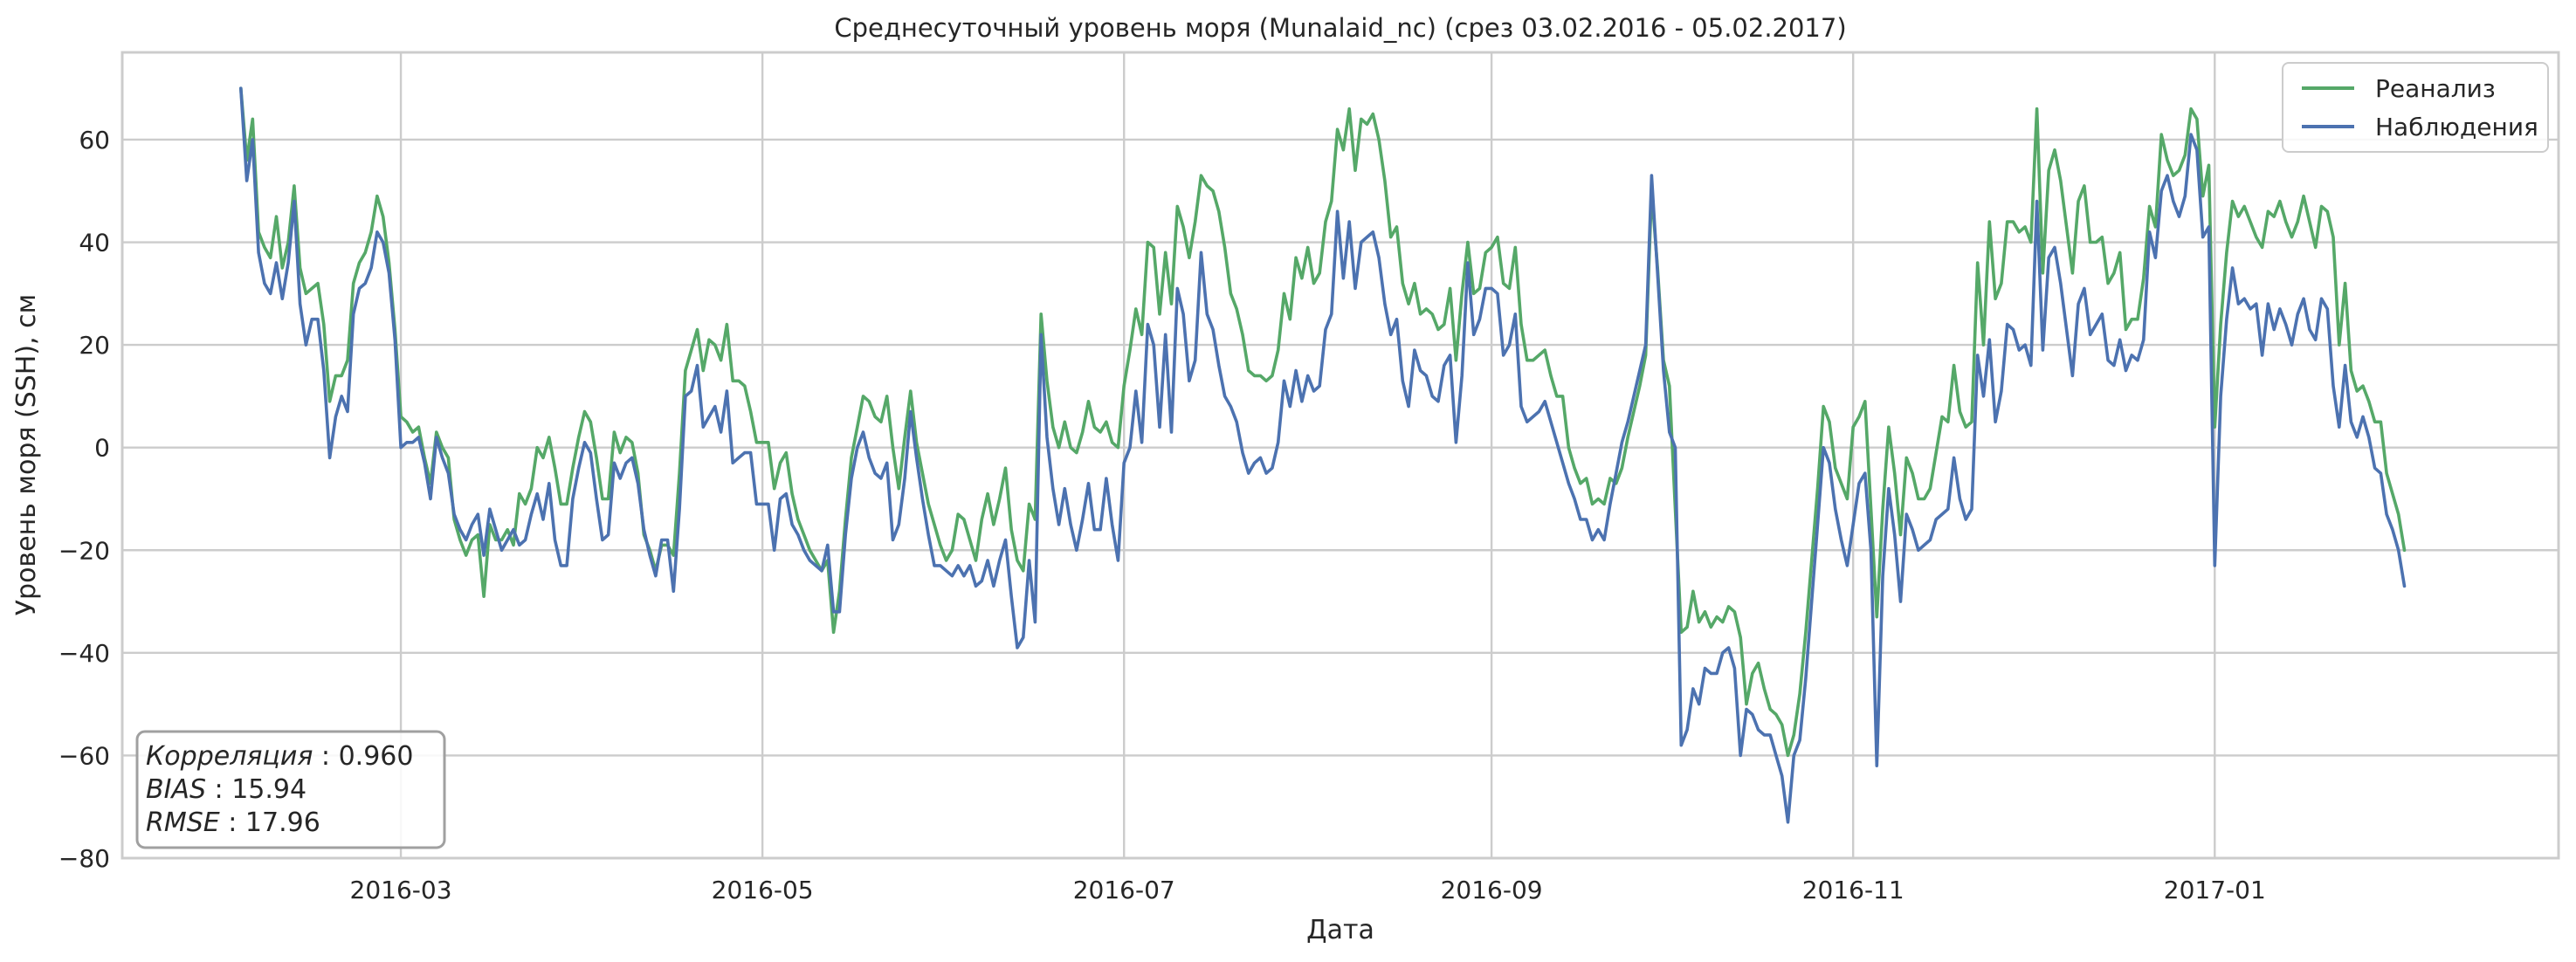  What do you see at coordinates (376, 756) in the screenshot?
I see `stat-correlation-value: 0.960` at bounding box center [376, 756].